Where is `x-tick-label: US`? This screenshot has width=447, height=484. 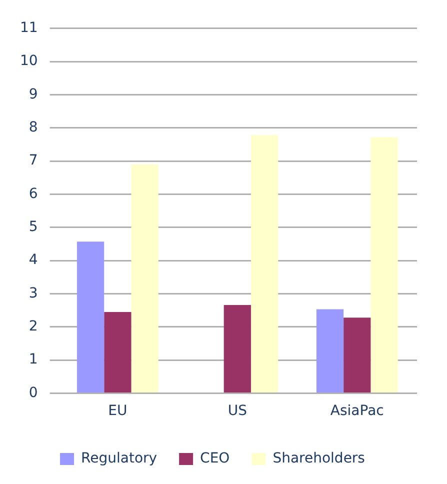 x-tick-label: US is located at coordinates (238, 411).